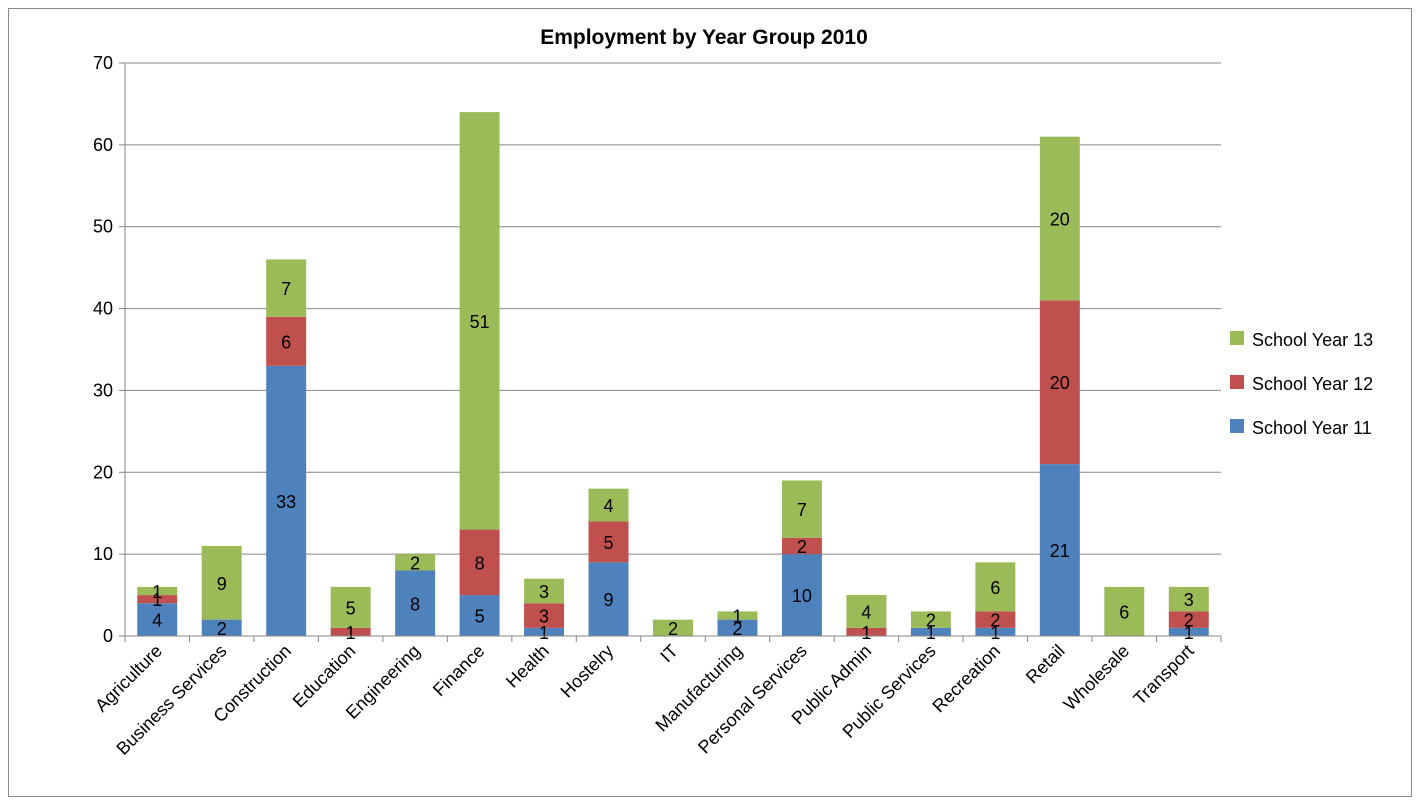 Image resolution: width=1421 pixels, height=805 pixels. Describe the element at coordinates (103, 63) in the screenshot. I see `y-tick-label: 70` at that location.